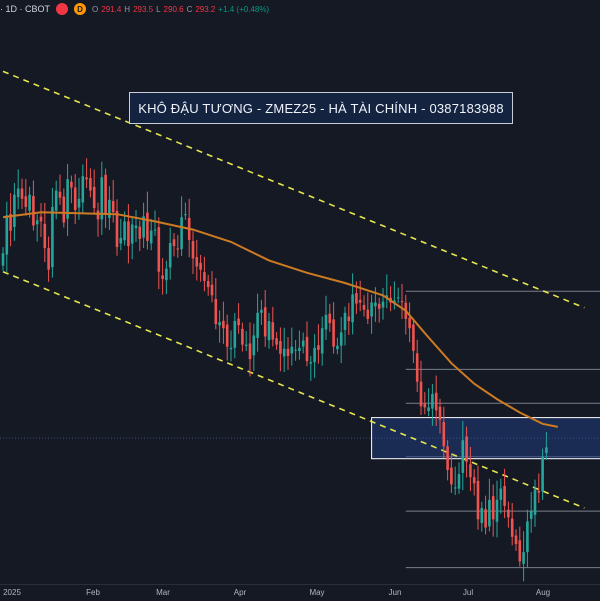  Describe the element at coordinates (543, 592) in the screenshot. I see `x-tick-aug: Aug` at that location.